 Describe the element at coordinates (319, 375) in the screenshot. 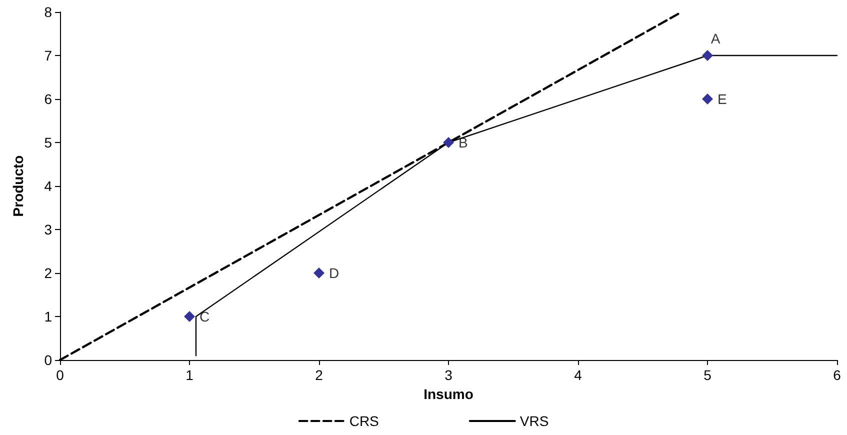

I see `x-tick-label: 2` at that location.